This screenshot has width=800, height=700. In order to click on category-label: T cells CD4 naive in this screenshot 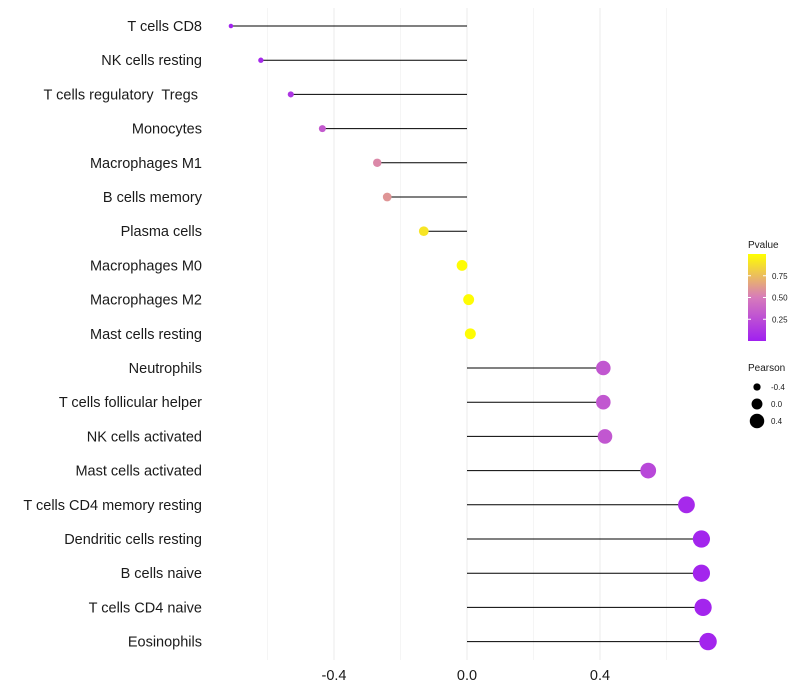, I will do `click(145, 608)`.